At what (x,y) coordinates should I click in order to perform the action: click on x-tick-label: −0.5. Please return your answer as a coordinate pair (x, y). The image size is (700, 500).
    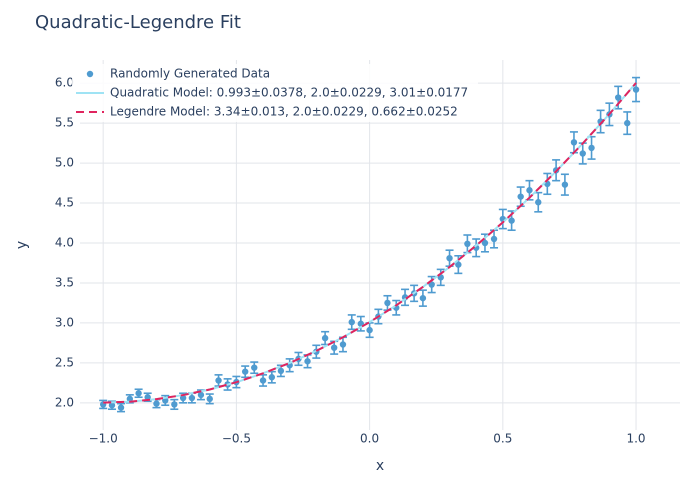
    Looking at the image, I should click on (236, 439).